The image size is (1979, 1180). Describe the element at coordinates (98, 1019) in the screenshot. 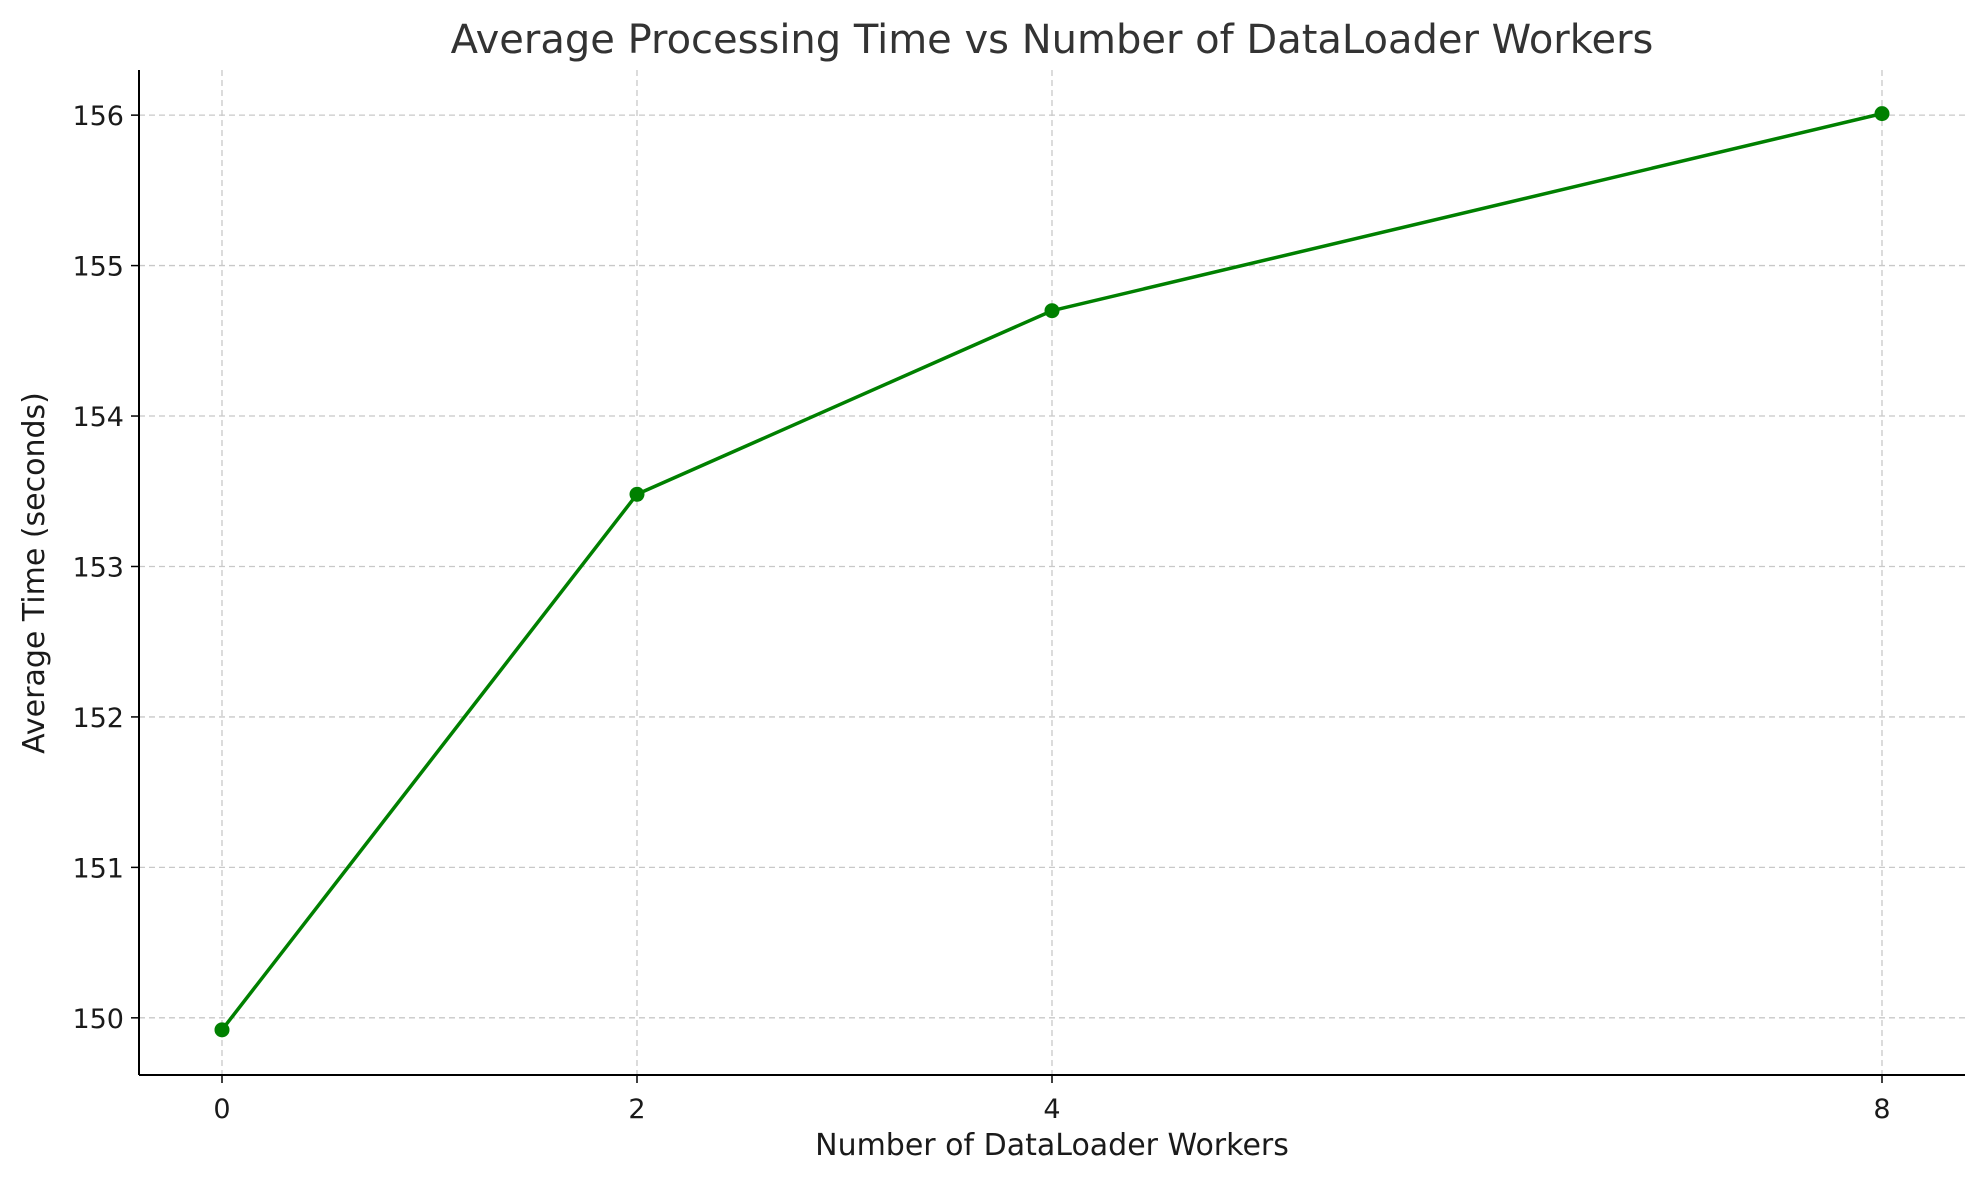

I see `y-tick-label: 150` at that location.